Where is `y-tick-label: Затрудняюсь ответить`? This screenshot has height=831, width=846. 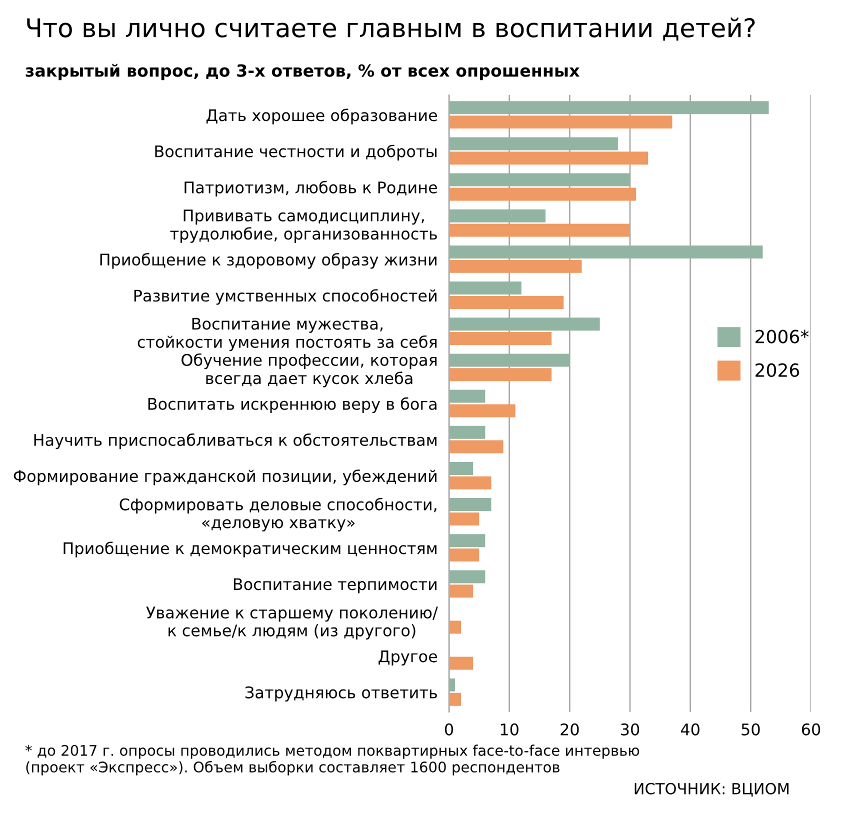
y-tick-label: Затрудняюсь ответить is located at coordinates (341, 694).